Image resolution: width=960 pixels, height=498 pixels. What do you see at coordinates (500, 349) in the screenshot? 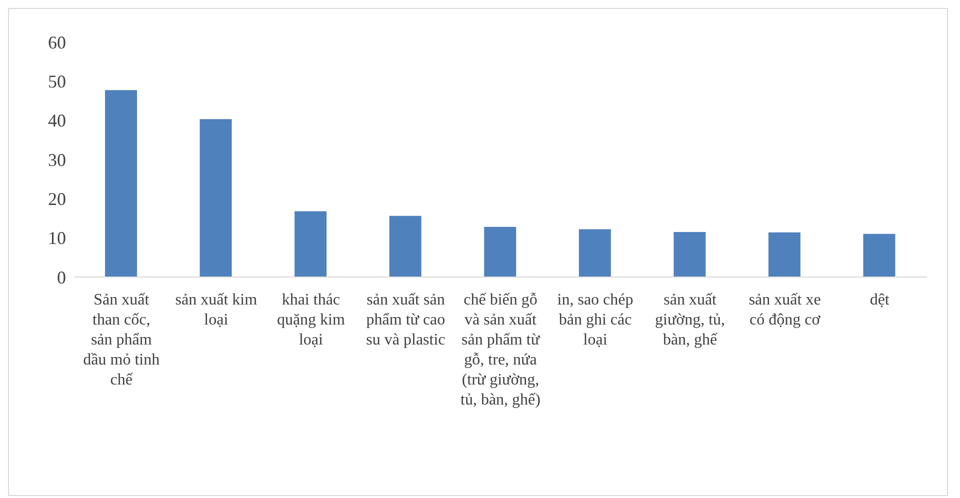
I see `x-tick-label: chế biến gỗ và sản xuất sản phẩm từ gỗ, tre, nứa (trừ giường, tủ, bàn, ghế)` at bounding box center [500, 349].